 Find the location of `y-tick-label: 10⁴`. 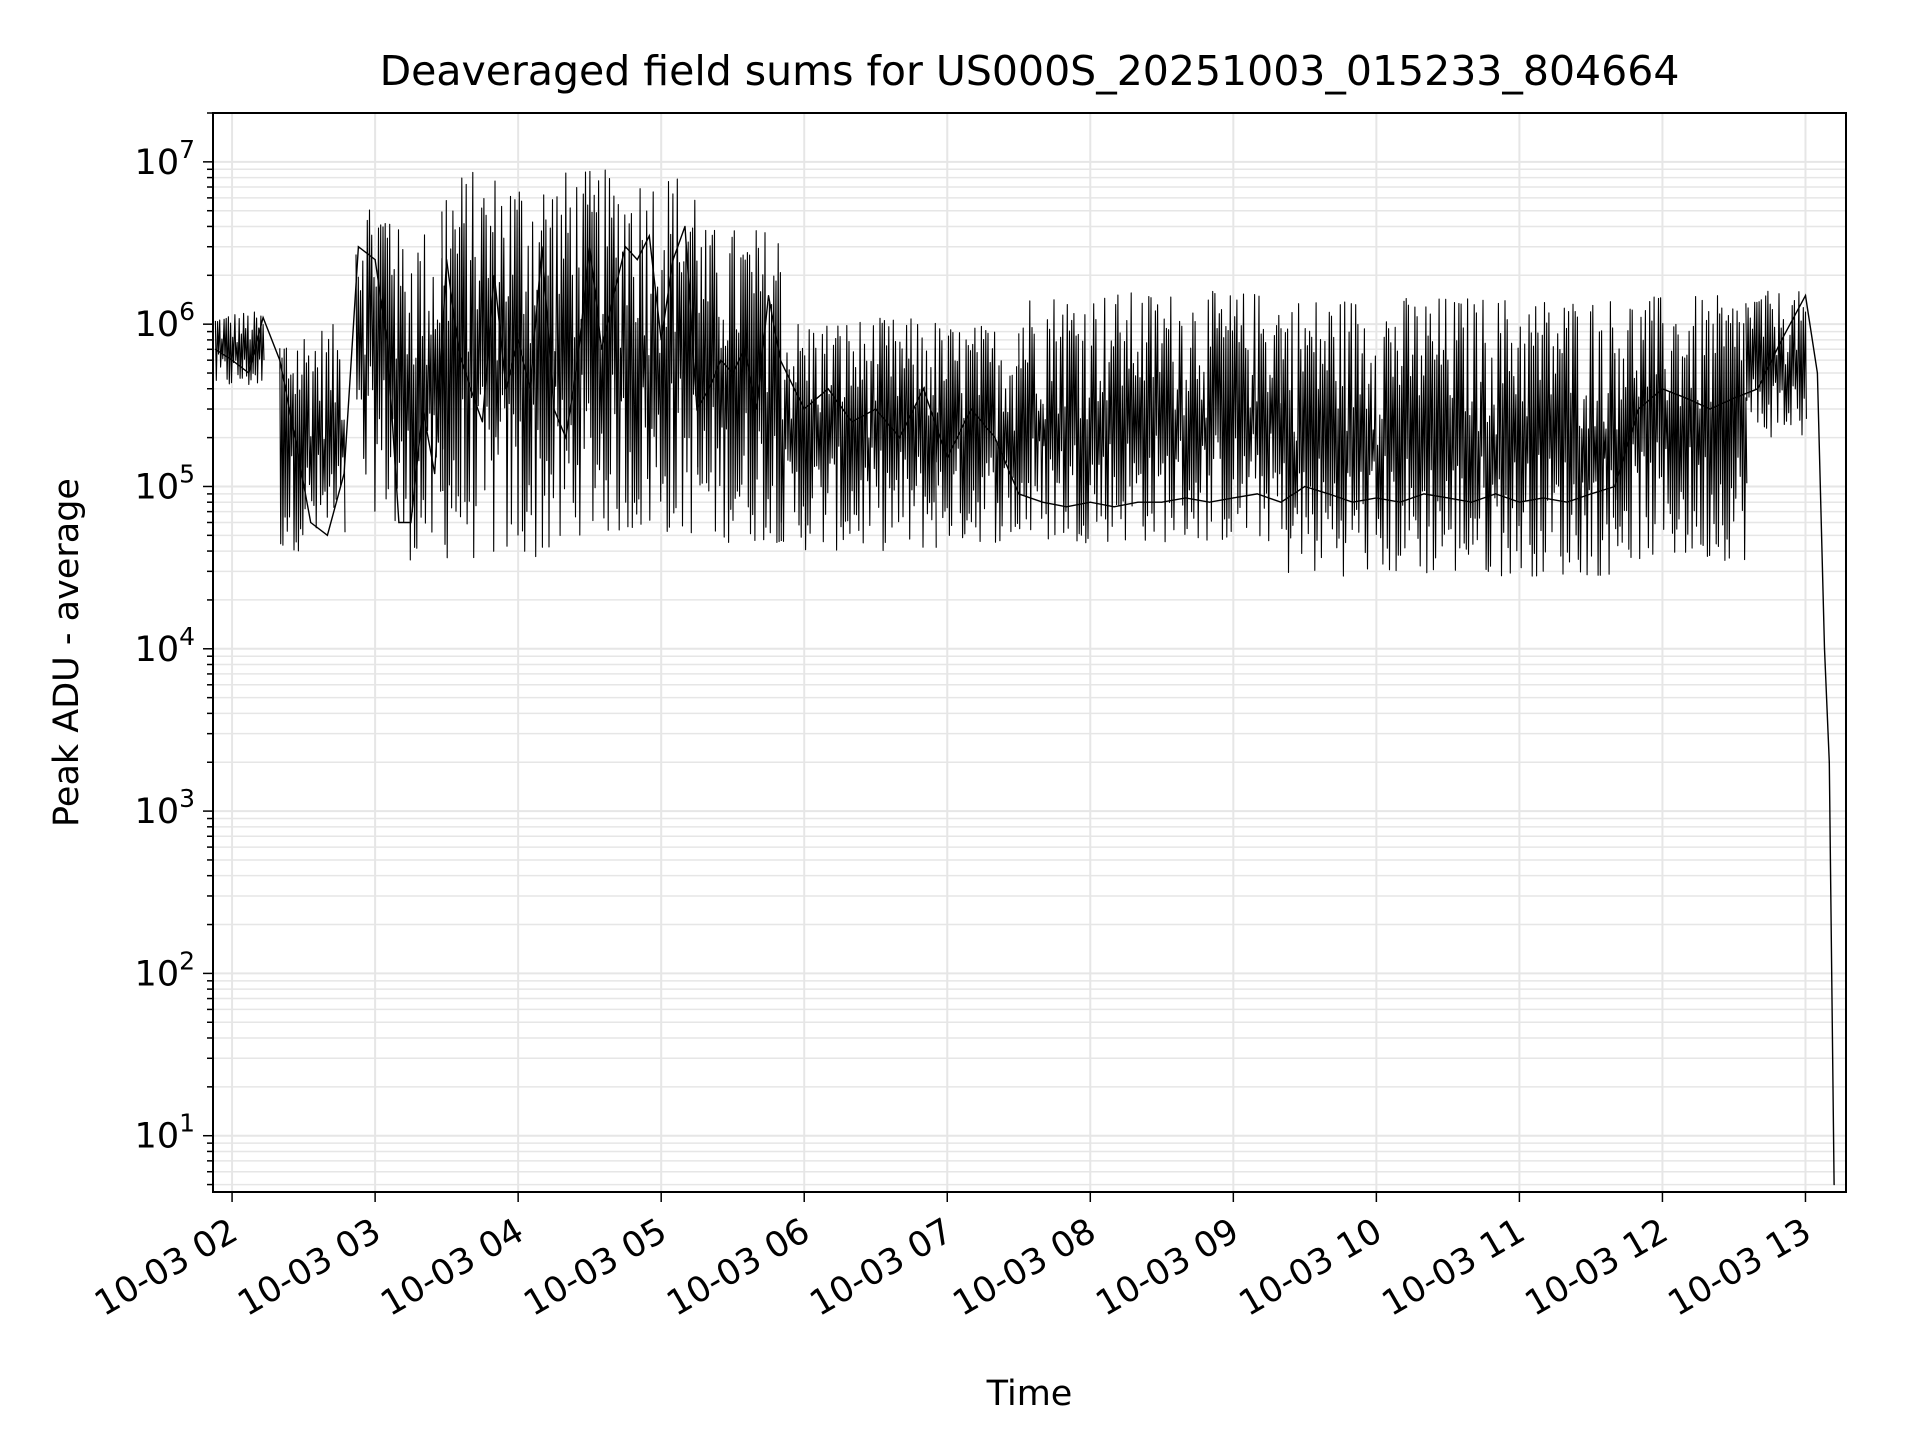

y-tick-label: 10⁴ is located at coordinates (165, 646).